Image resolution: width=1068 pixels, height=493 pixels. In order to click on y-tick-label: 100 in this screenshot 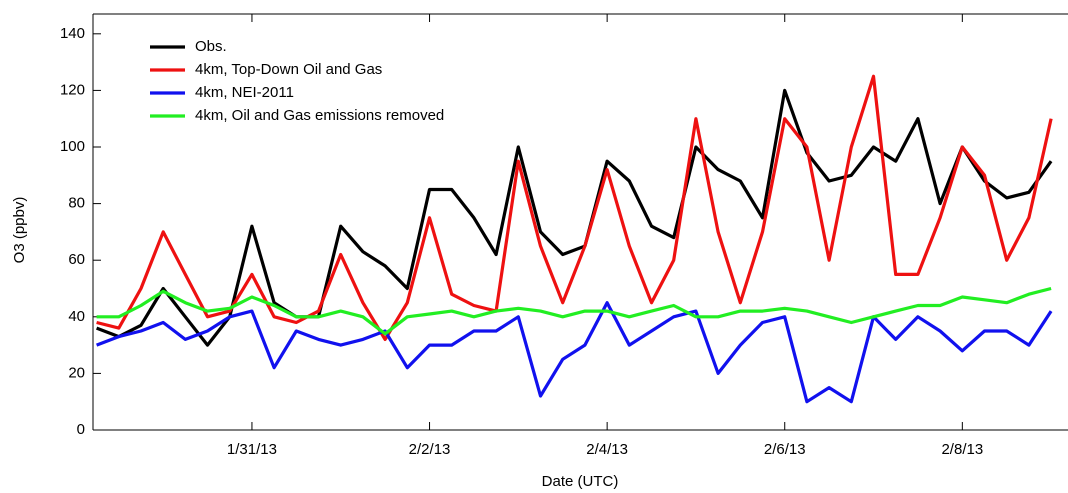, I will do `click(72, 146)`.